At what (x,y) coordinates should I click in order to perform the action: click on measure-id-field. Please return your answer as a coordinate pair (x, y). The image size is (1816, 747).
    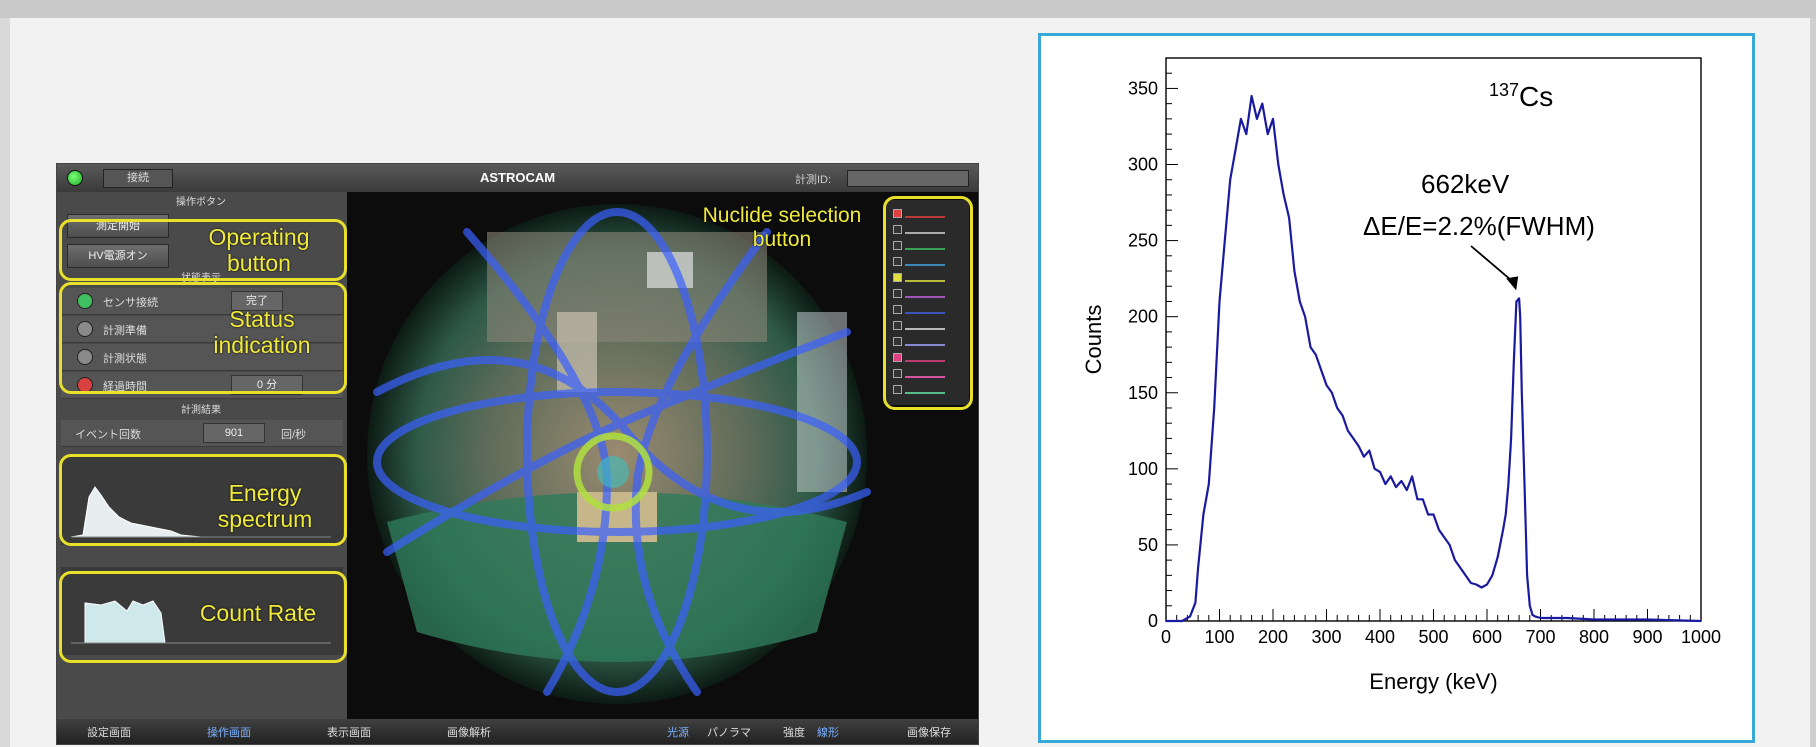
    Looking at the image, I should click on (908, 178).